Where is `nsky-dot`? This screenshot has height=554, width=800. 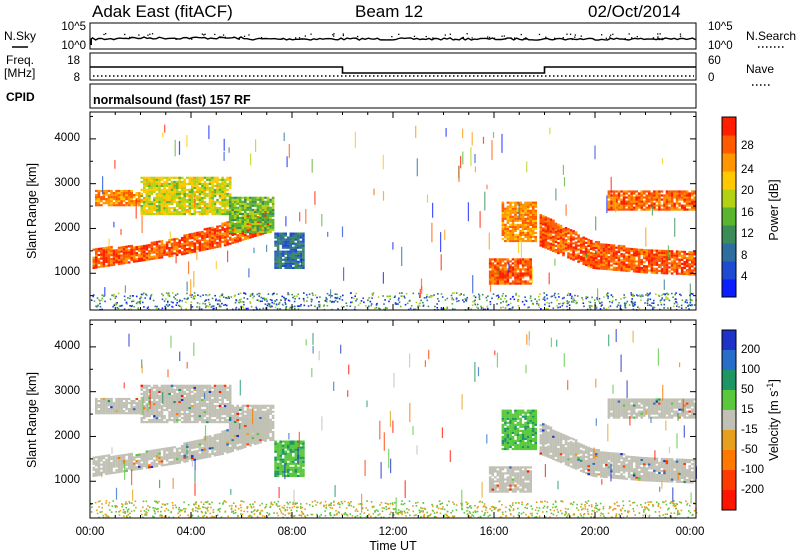
nsky-dot is located at coordinates (262, 37).